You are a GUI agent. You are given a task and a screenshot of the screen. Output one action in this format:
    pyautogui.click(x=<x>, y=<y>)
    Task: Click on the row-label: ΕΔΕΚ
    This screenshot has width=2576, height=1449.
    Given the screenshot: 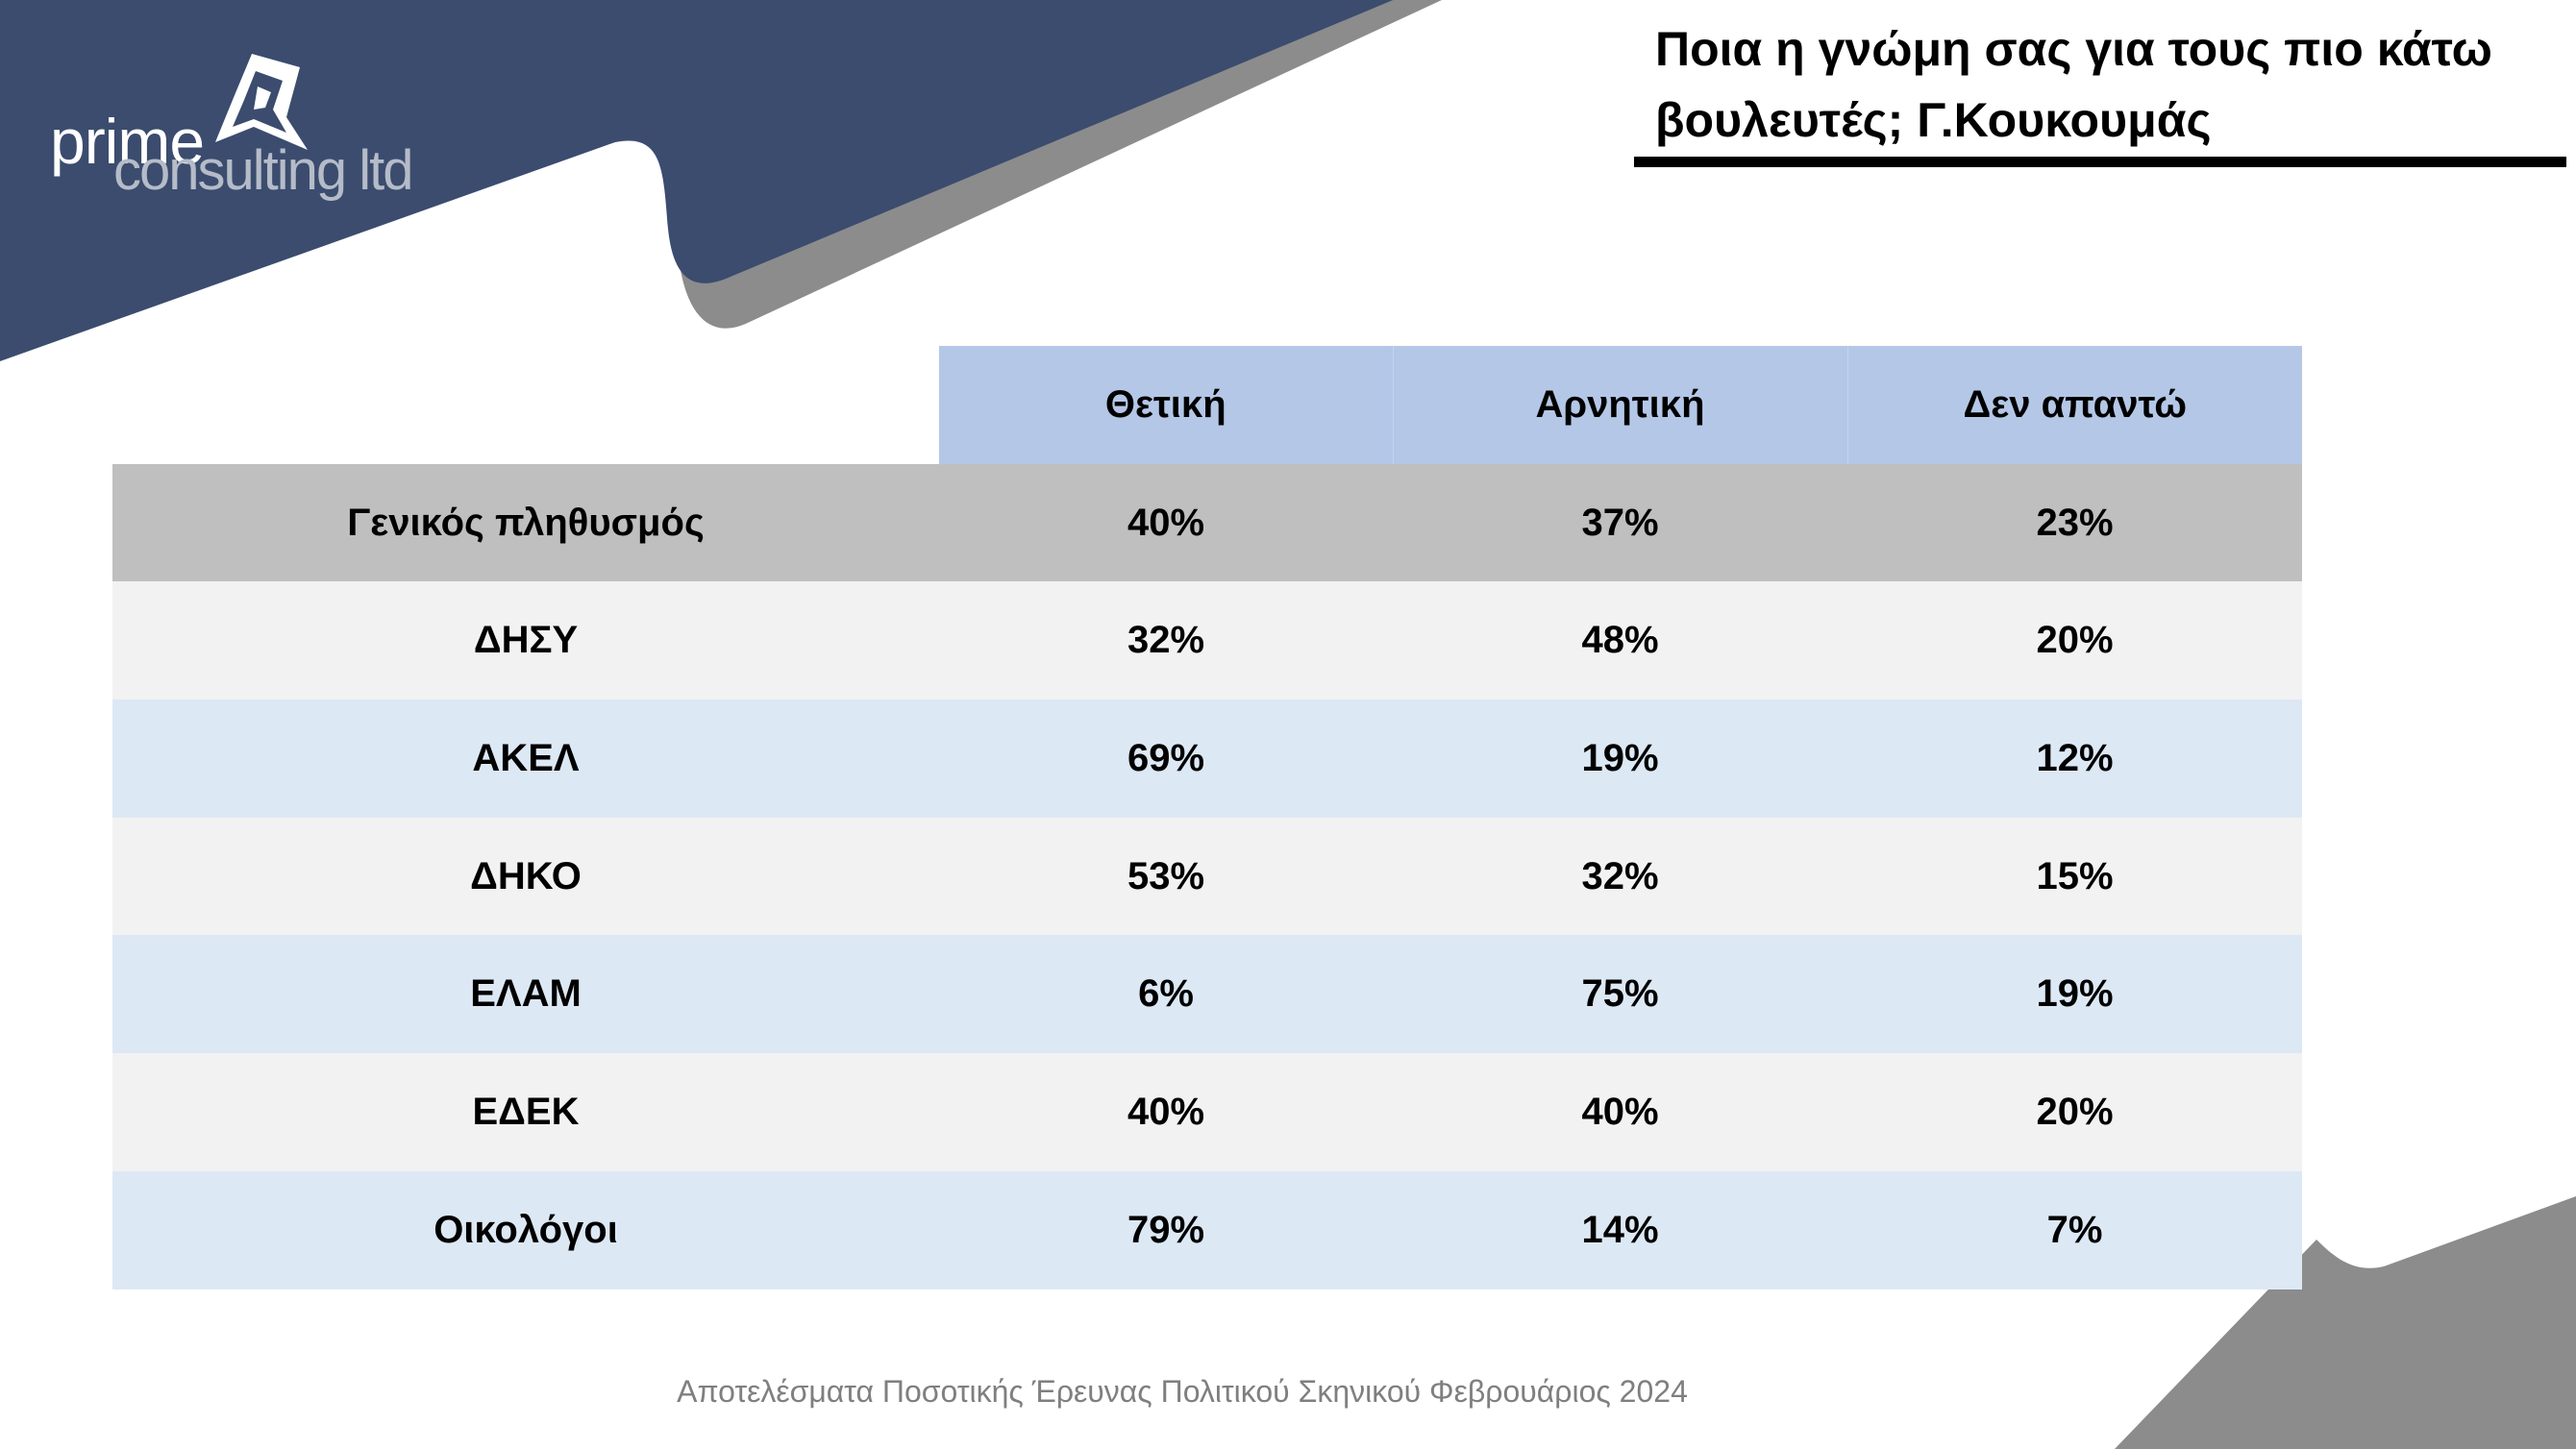 What is the action you would take?
    pyautogui.click(x=525, y=1112)
    